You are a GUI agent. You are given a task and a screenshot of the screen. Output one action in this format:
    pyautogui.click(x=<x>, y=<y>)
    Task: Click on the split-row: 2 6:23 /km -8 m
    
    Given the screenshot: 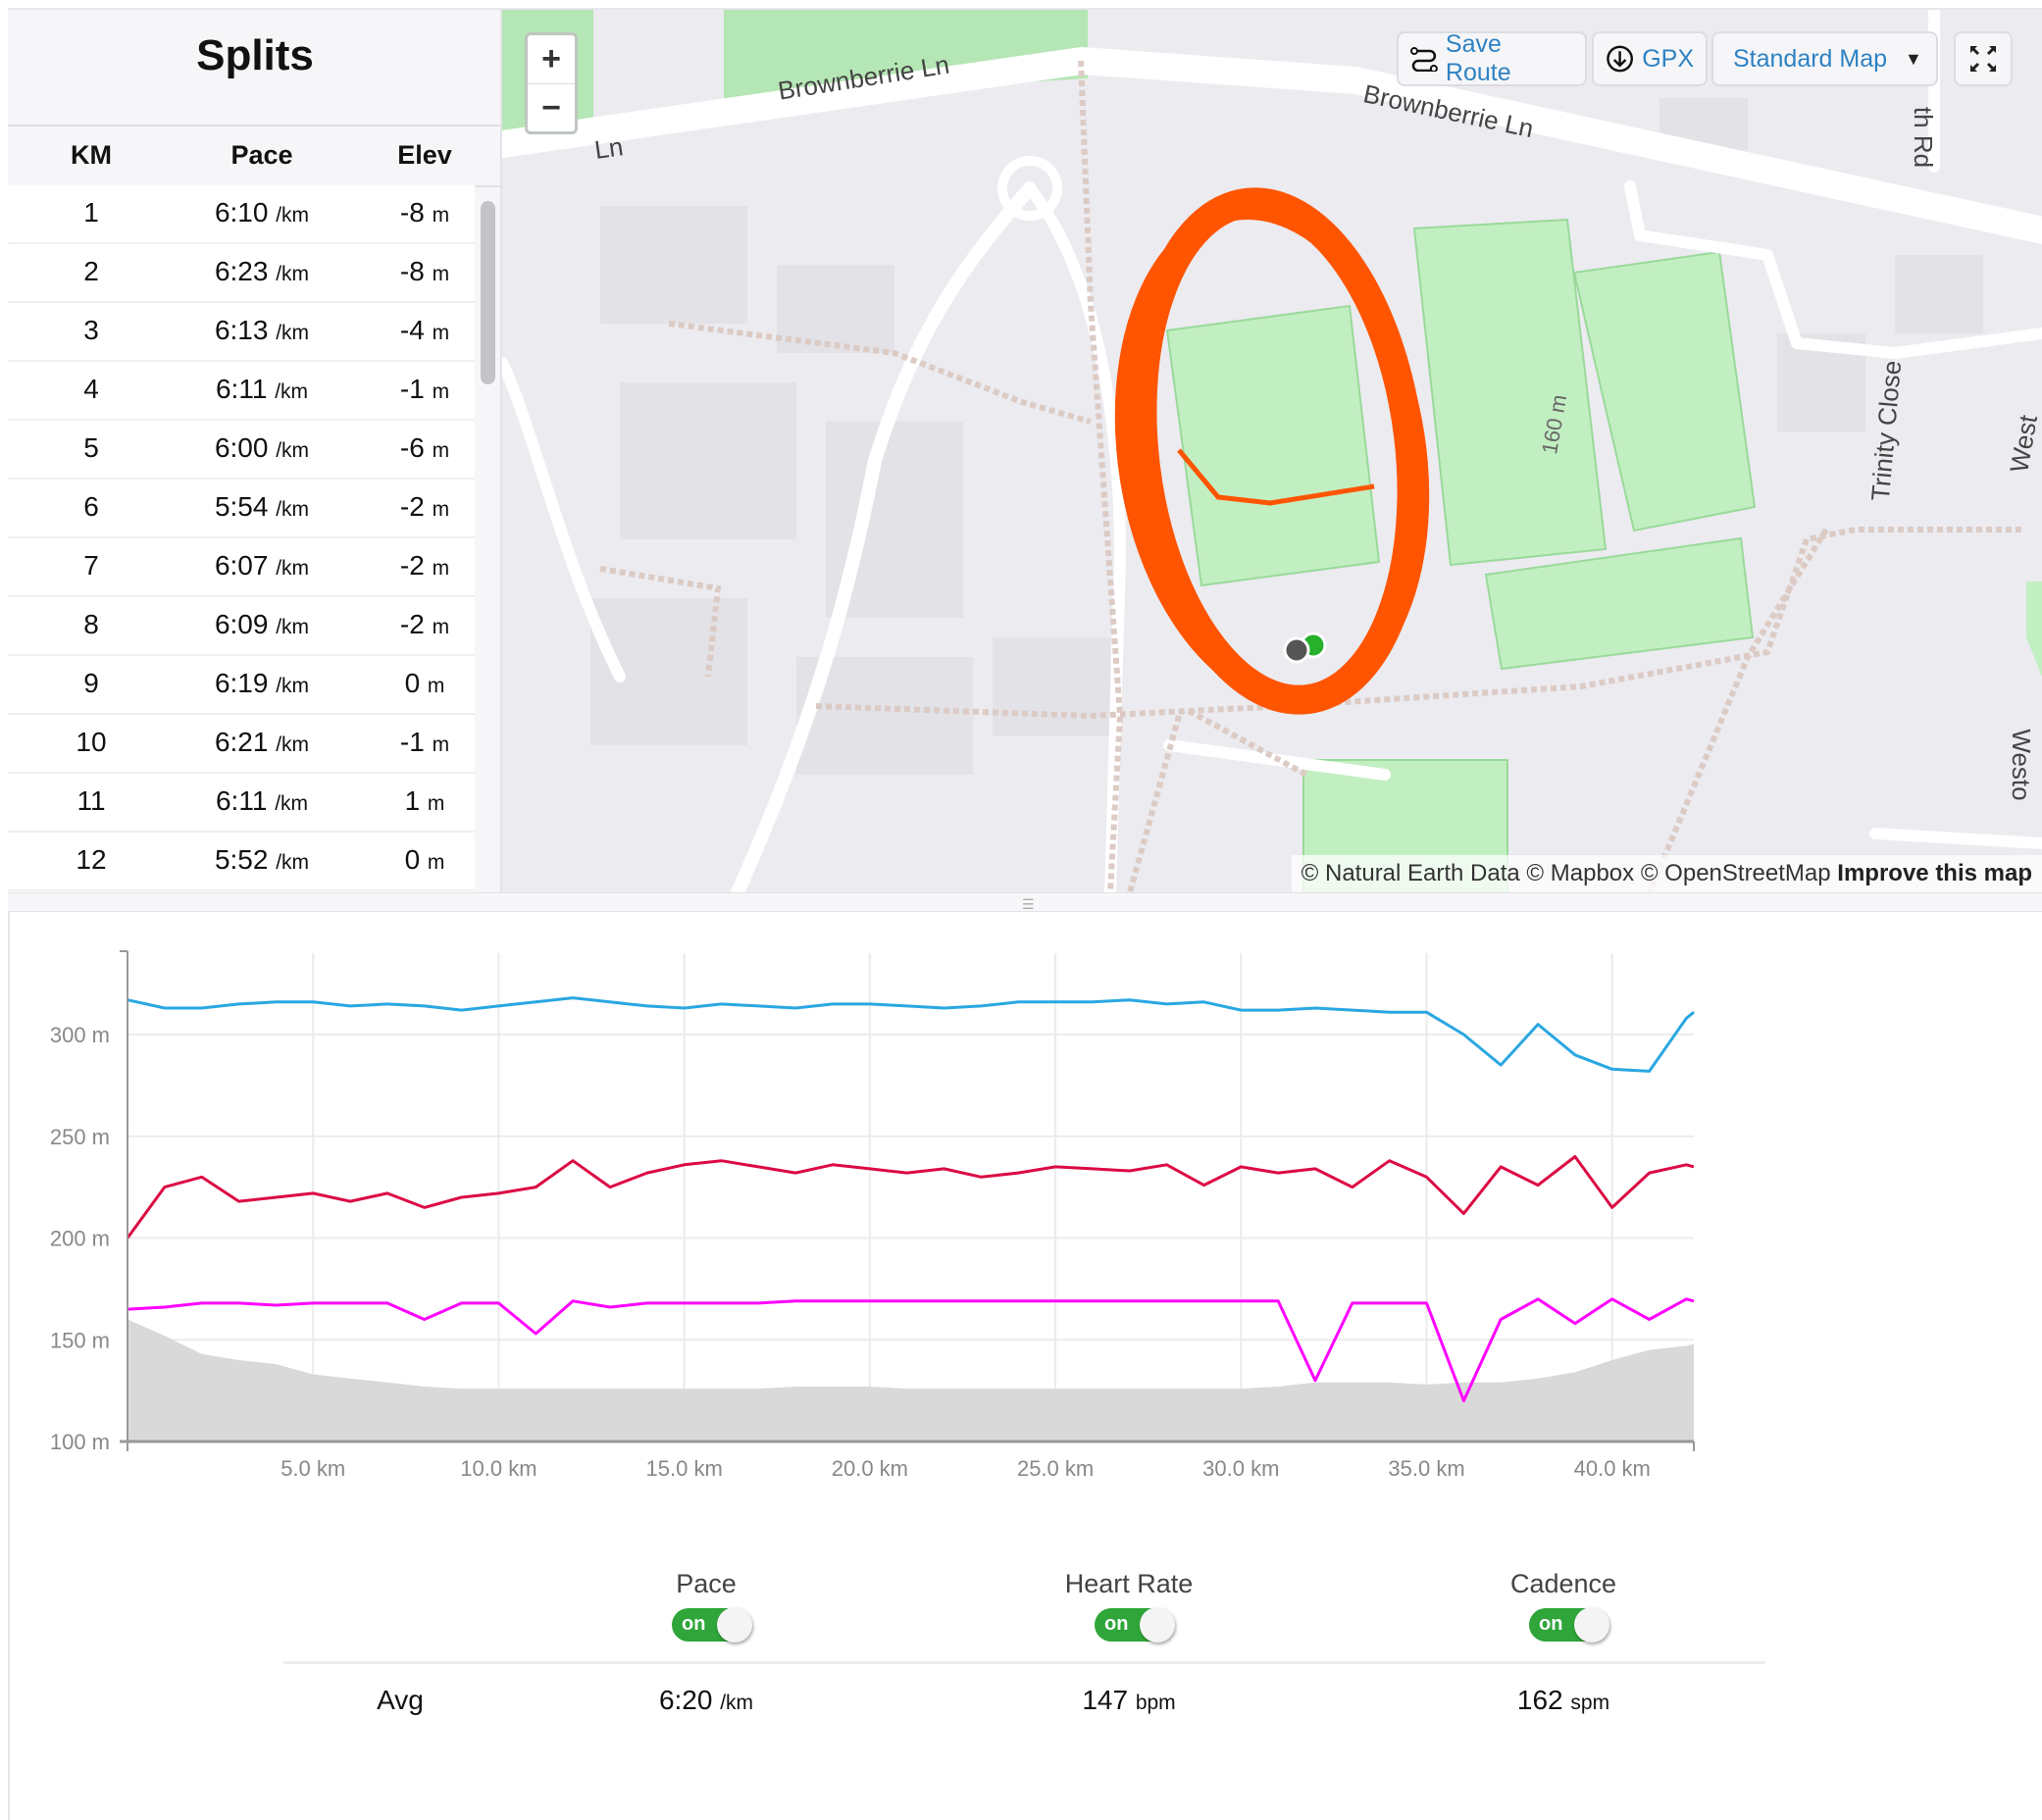 What is the action you would take?
    pyautogui.click(x=241, y=273)
    